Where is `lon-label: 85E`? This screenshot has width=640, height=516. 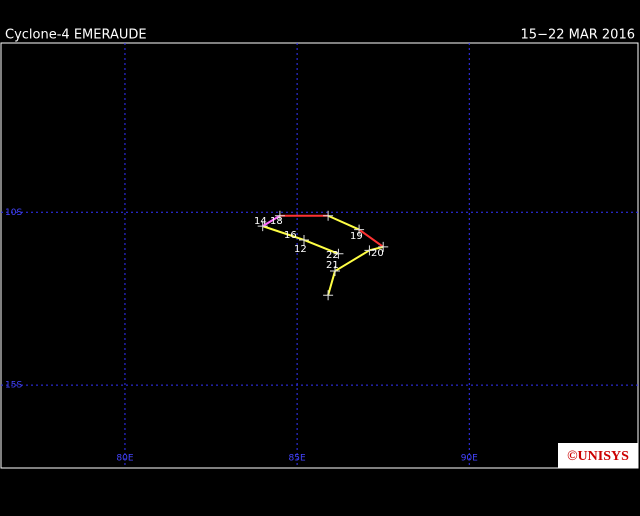 lon-label: 85E is located at coordinates (297, 459).